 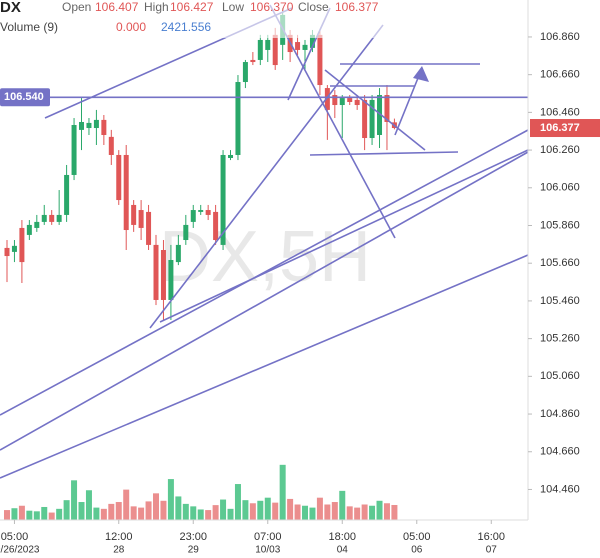 I want to click on y-tick-label: 106.060, so click(x=560, y=188).